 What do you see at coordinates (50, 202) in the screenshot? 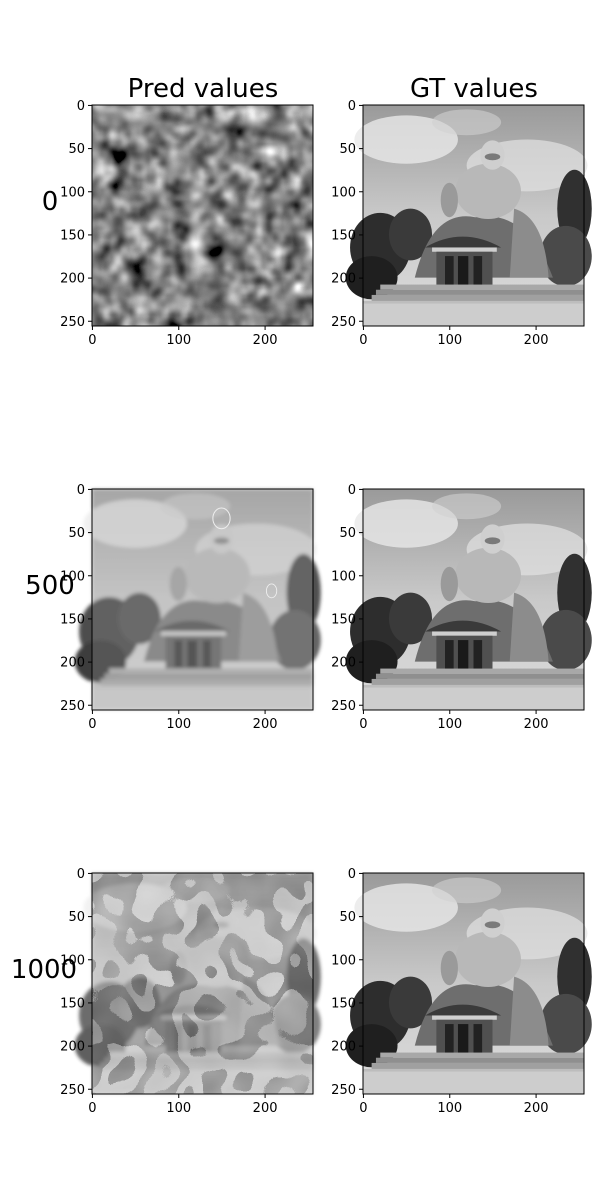
I see `row-label-0: 0` at bounding box center [50, 202].